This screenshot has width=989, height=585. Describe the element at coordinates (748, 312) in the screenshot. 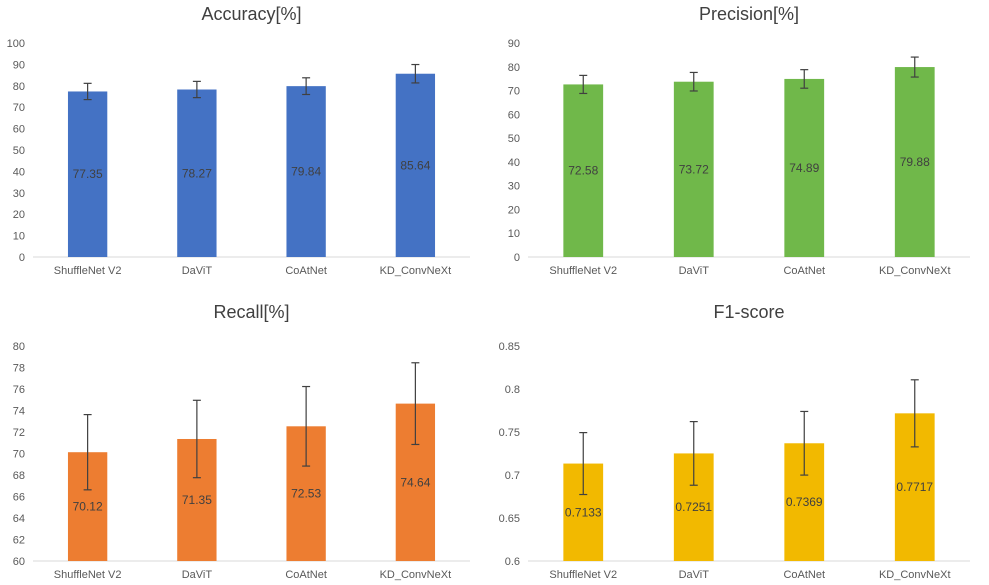

I see `chart-title: F1-score` at that location.